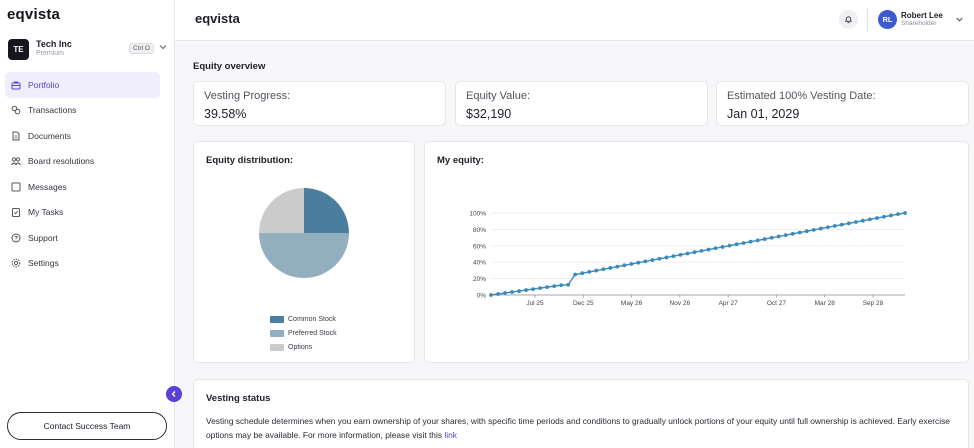 The height and width of the screenshot is (448, 974). What do you see at coordinates (326, 210) in the screenshot?
I see `pie-slice-common-stock` at bounding box center [326, 210].